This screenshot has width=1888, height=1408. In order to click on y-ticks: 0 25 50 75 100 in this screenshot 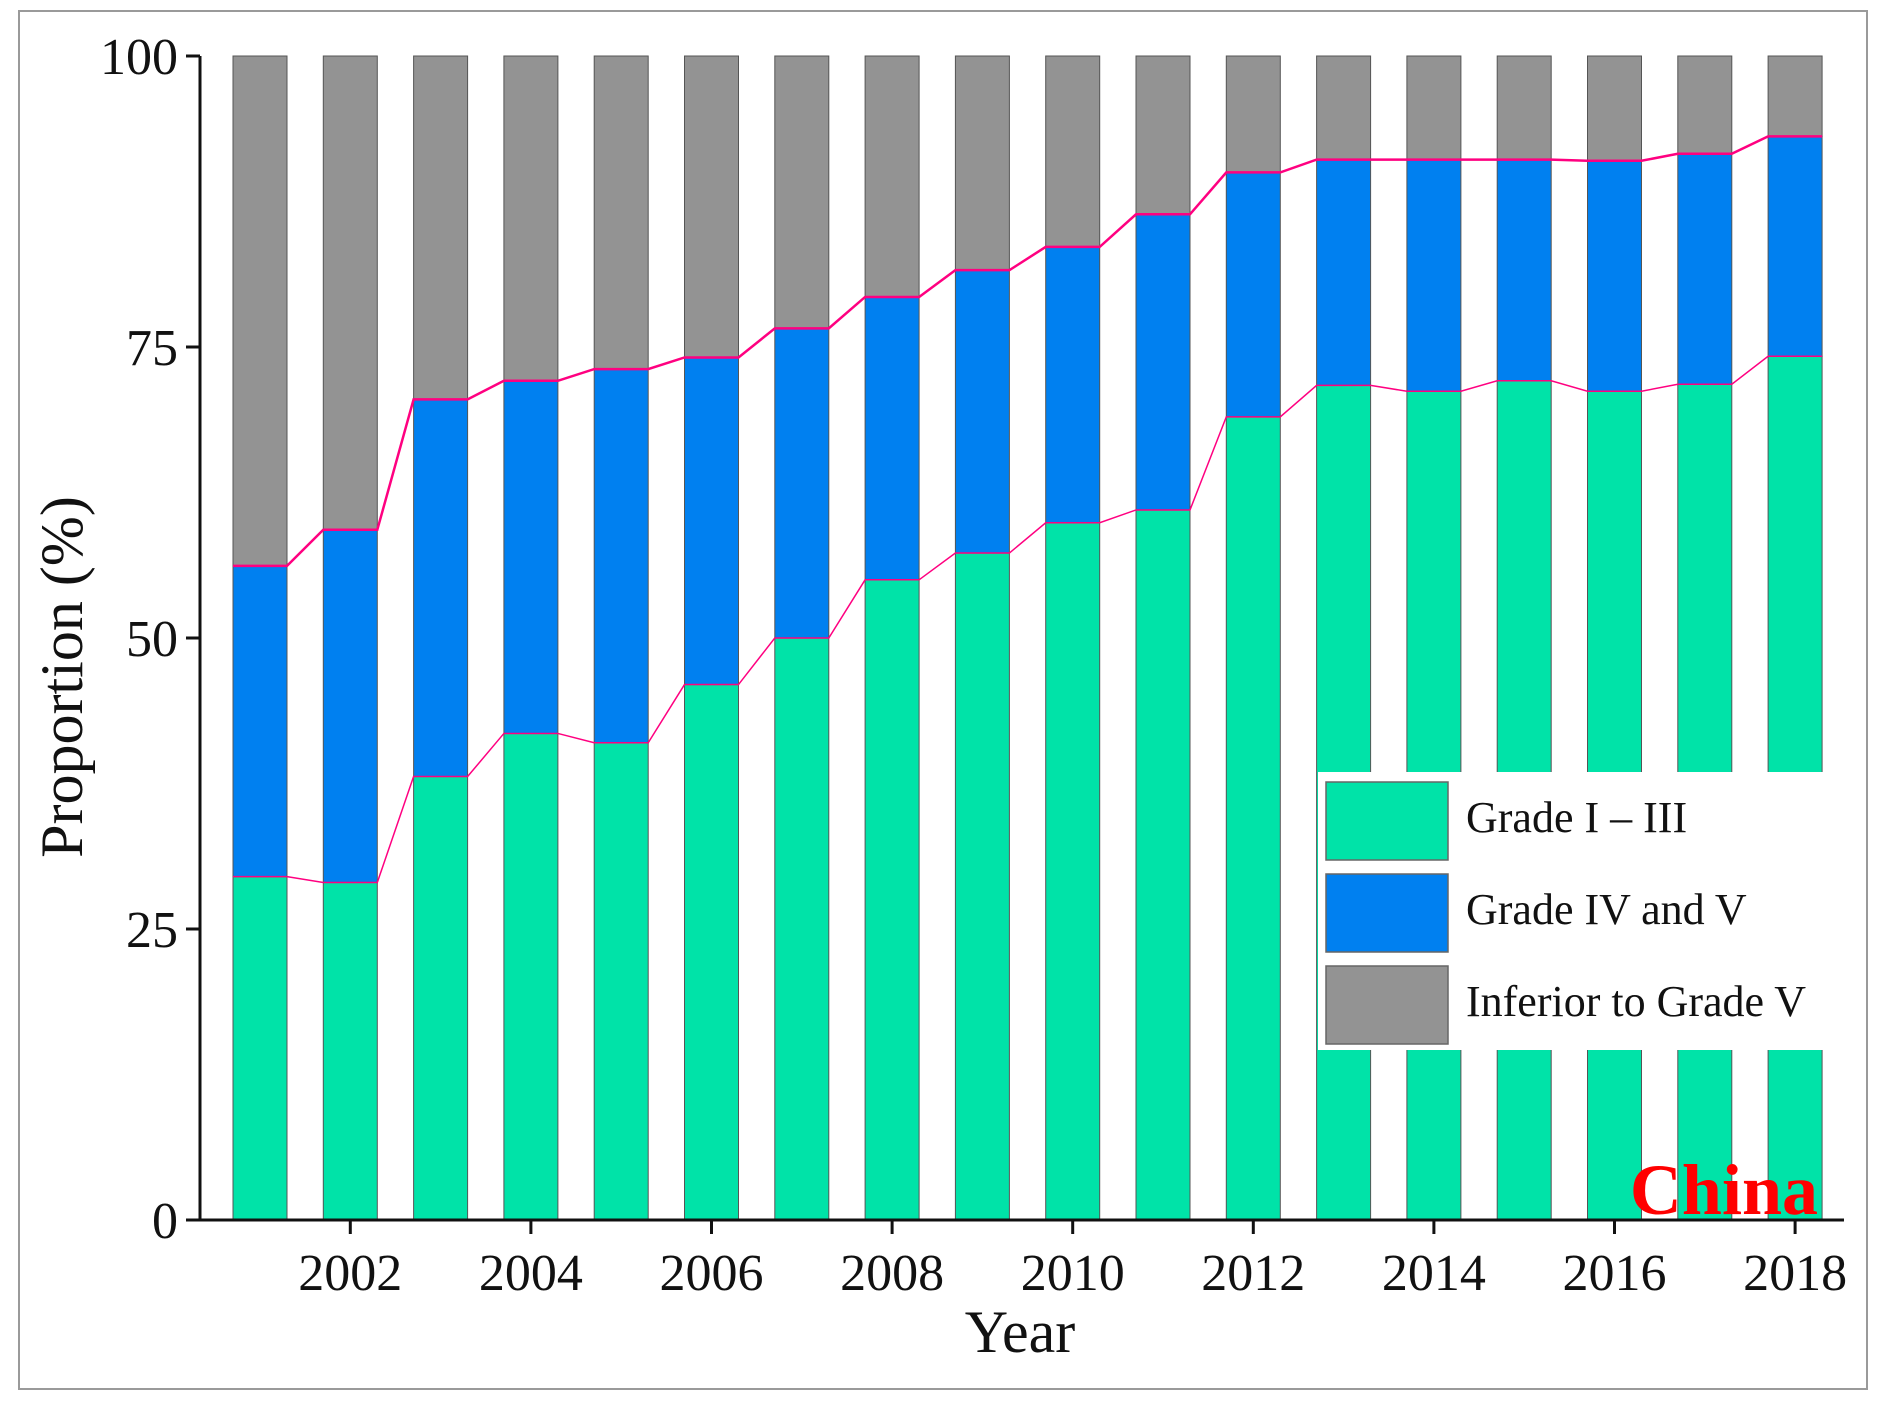, I will do `click(150, 639)`.